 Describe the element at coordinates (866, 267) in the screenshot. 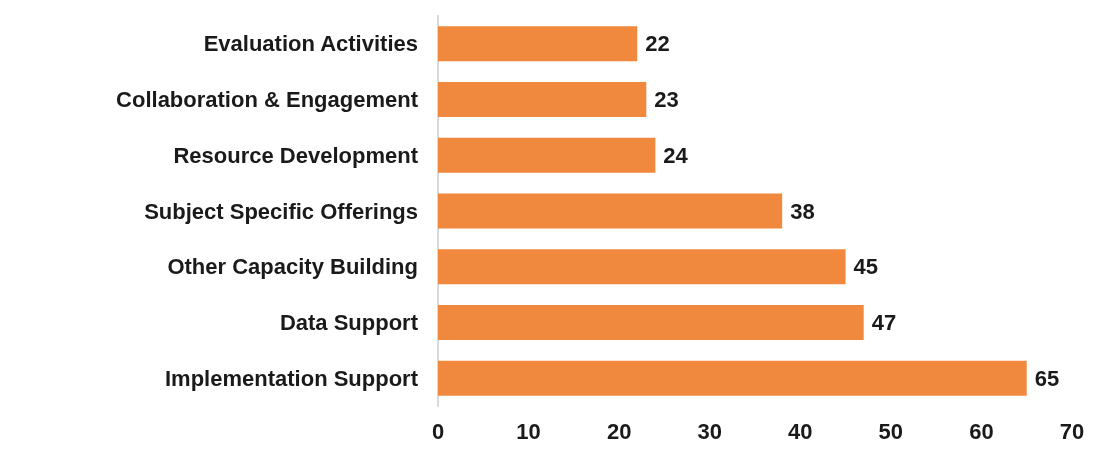

I see `data-label: 45` at that location.